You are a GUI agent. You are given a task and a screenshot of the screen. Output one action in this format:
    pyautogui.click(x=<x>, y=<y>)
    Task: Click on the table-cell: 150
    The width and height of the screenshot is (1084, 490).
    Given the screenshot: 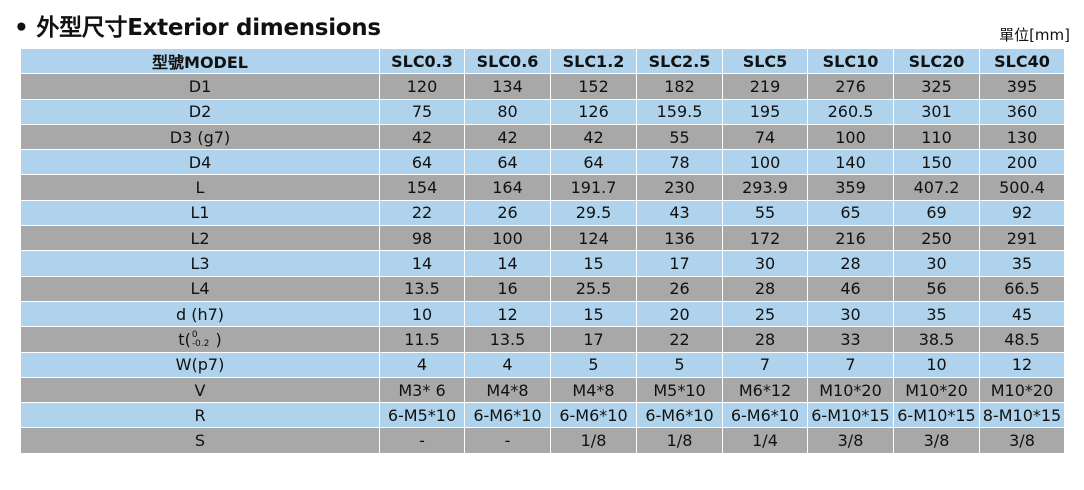 What is the action you would take?
    pyautogui.click(x=936, y=162)
    